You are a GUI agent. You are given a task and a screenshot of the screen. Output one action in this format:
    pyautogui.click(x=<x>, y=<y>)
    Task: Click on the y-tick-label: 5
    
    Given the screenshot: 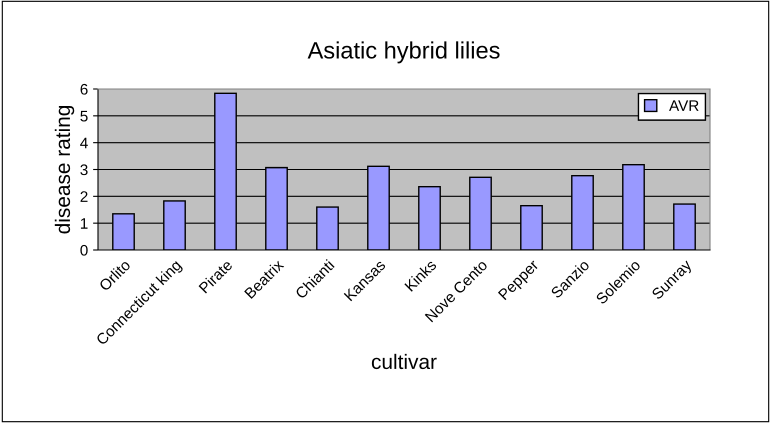 What is the action you would take?
    pyautogui.click(x=84, y=116)
    